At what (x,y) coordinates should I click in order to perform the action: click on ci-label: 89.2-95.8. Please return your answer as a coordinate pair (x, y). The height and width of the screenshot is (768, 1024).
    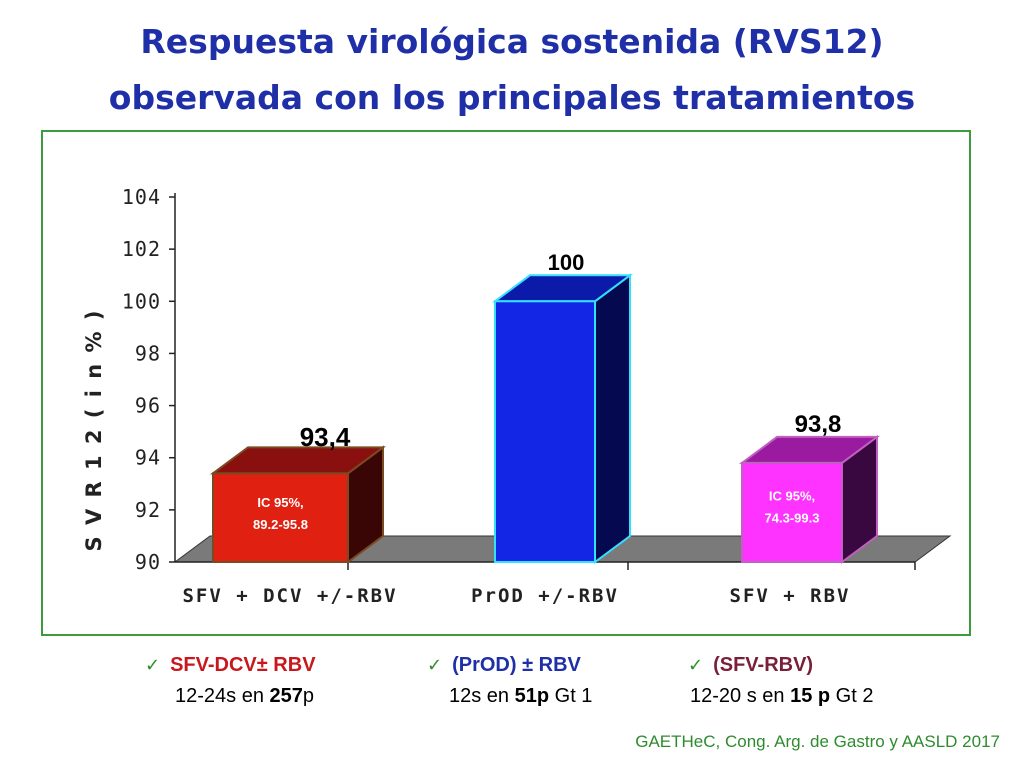
    Looking at the image, I should click on (280, 524).